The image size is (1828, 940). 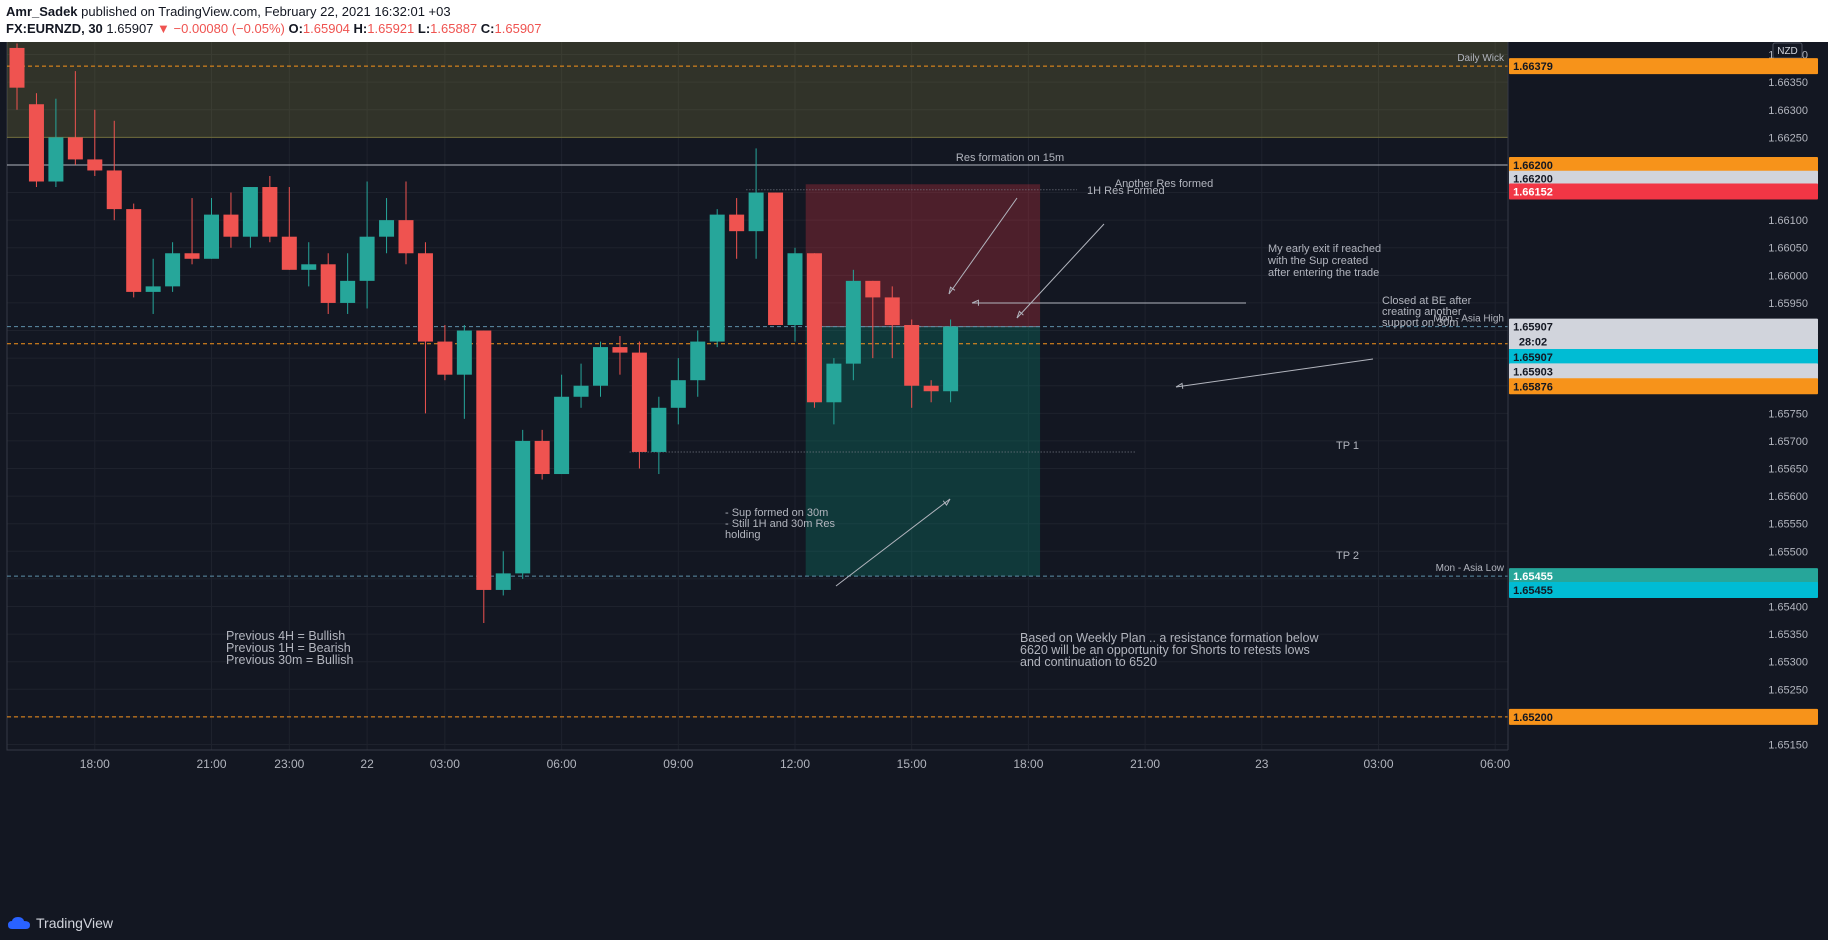 What do you see at coordinates (42, 11) in the screenshot?
I see `author-name: Amr_Sadek` at bounding box center [42, 11].